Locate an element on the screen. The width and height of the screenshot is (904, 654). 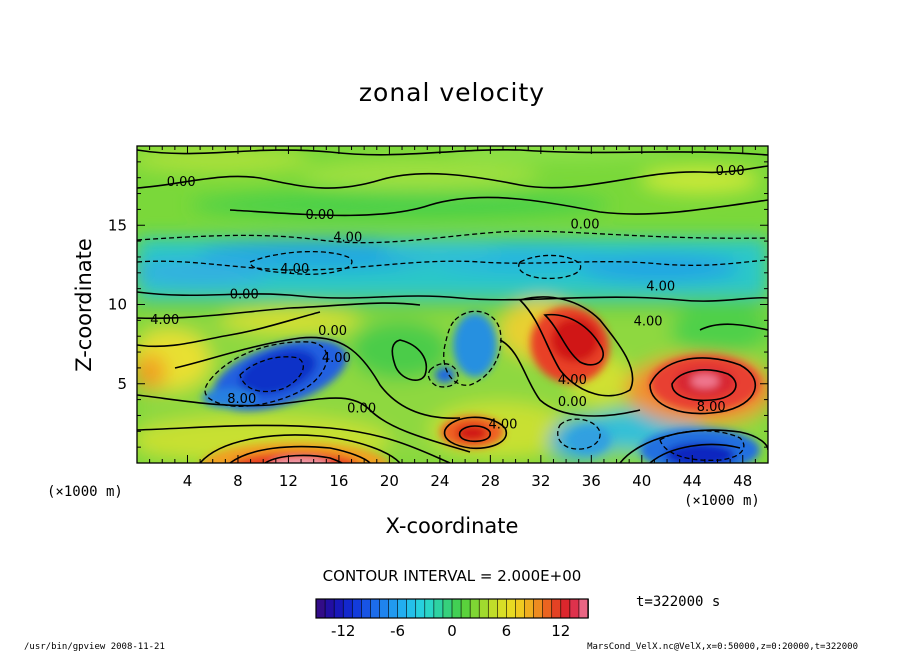
x-tick-label: 16 is located at coordinates (338, 481).